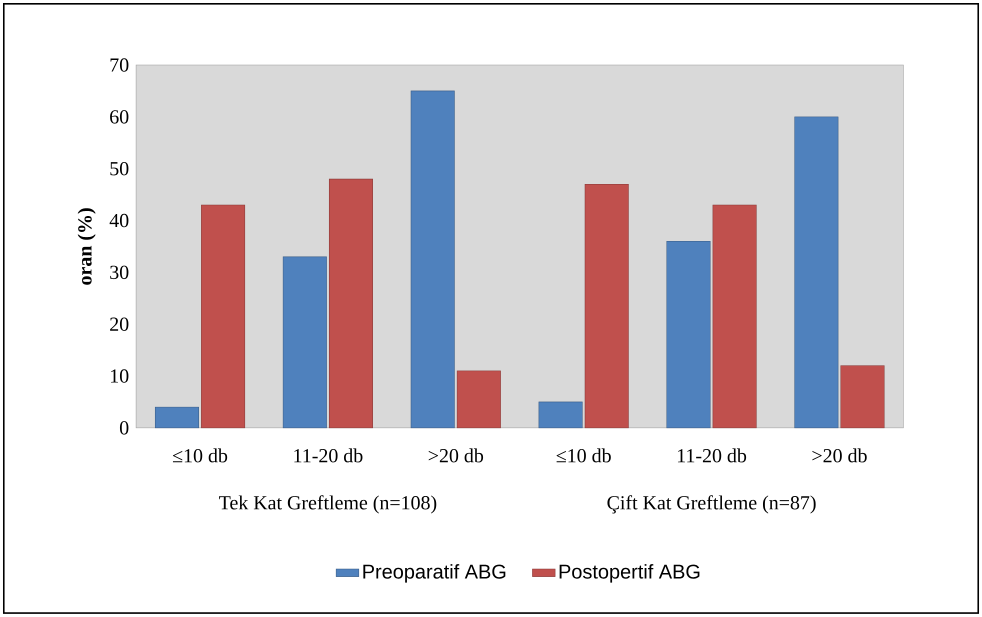  I want to click on y-tick-label: 30, so click(119, 273).